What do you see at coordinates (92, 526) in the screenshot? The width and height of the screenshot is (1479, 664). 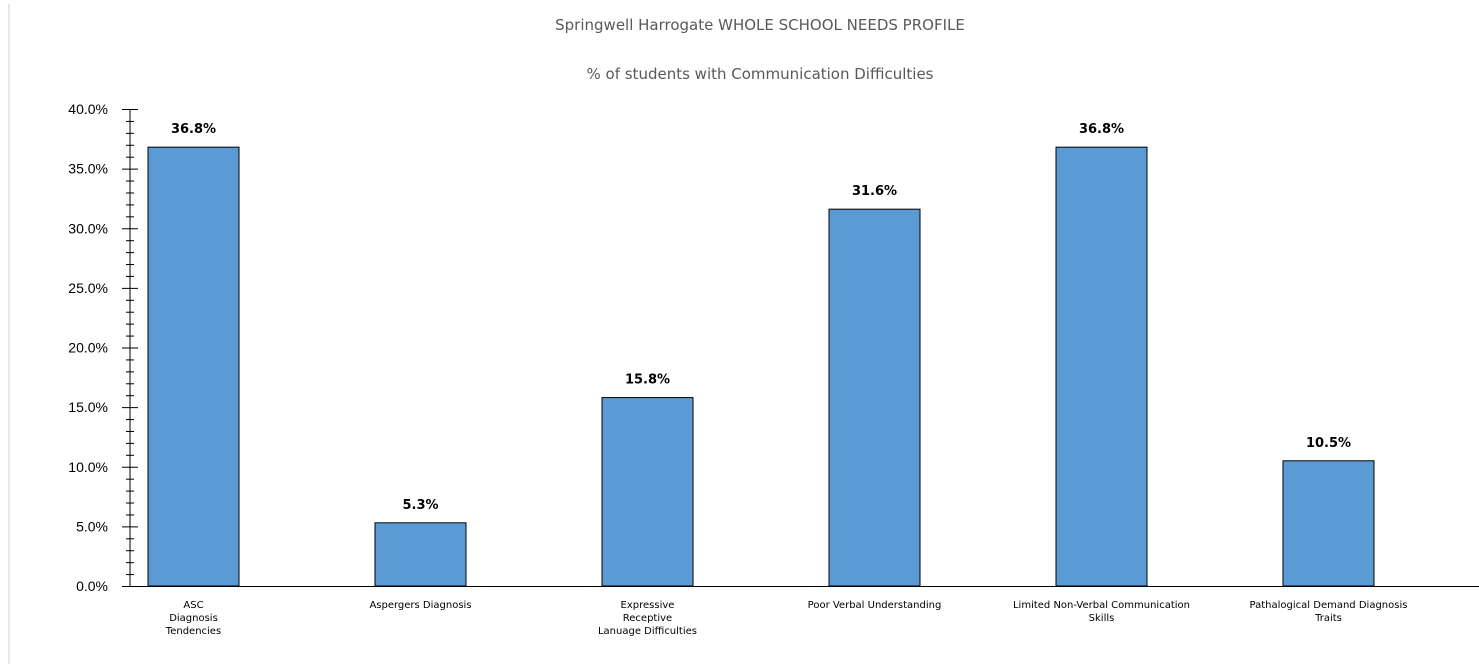 I see `y-tick-label: 5.0%` at bounding box center [92, 526].